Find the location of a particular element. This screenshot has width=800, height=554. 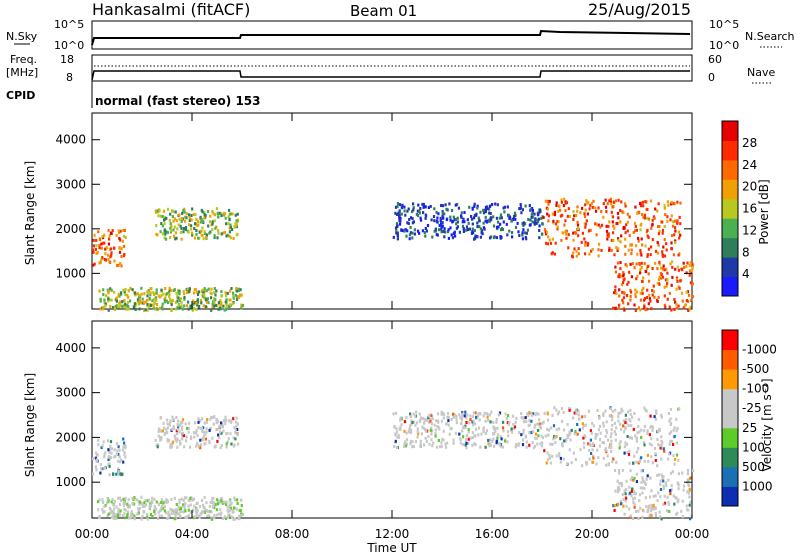

noise-right-label: N.Search is located at coordinates (770, 36).